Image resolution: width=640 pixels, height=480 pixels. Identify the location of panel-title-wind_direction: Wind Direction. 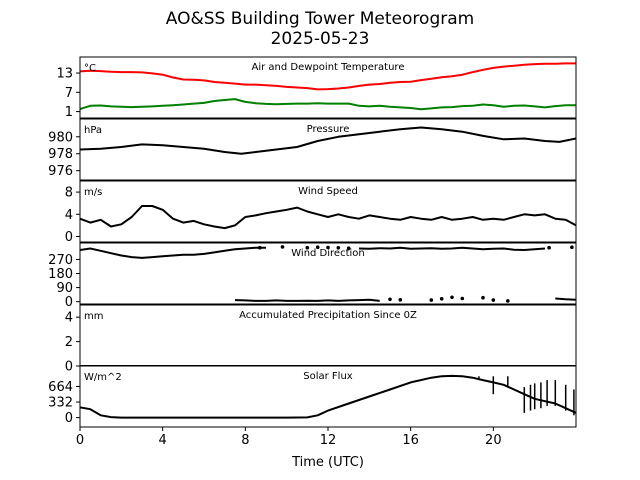
(328, 253).